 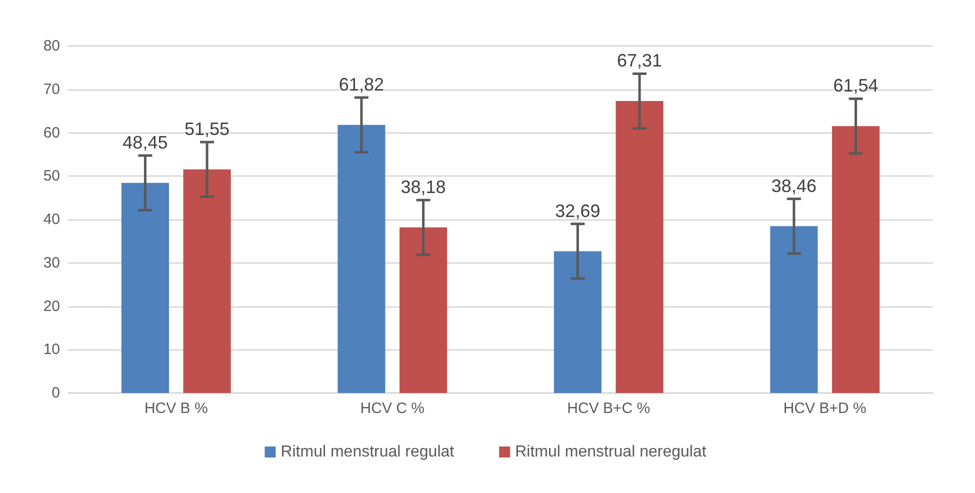 What do you see at coordinates (423, 187) in the screenshot?
I see `data-label: 38,18` at bounding box center [423, 187].